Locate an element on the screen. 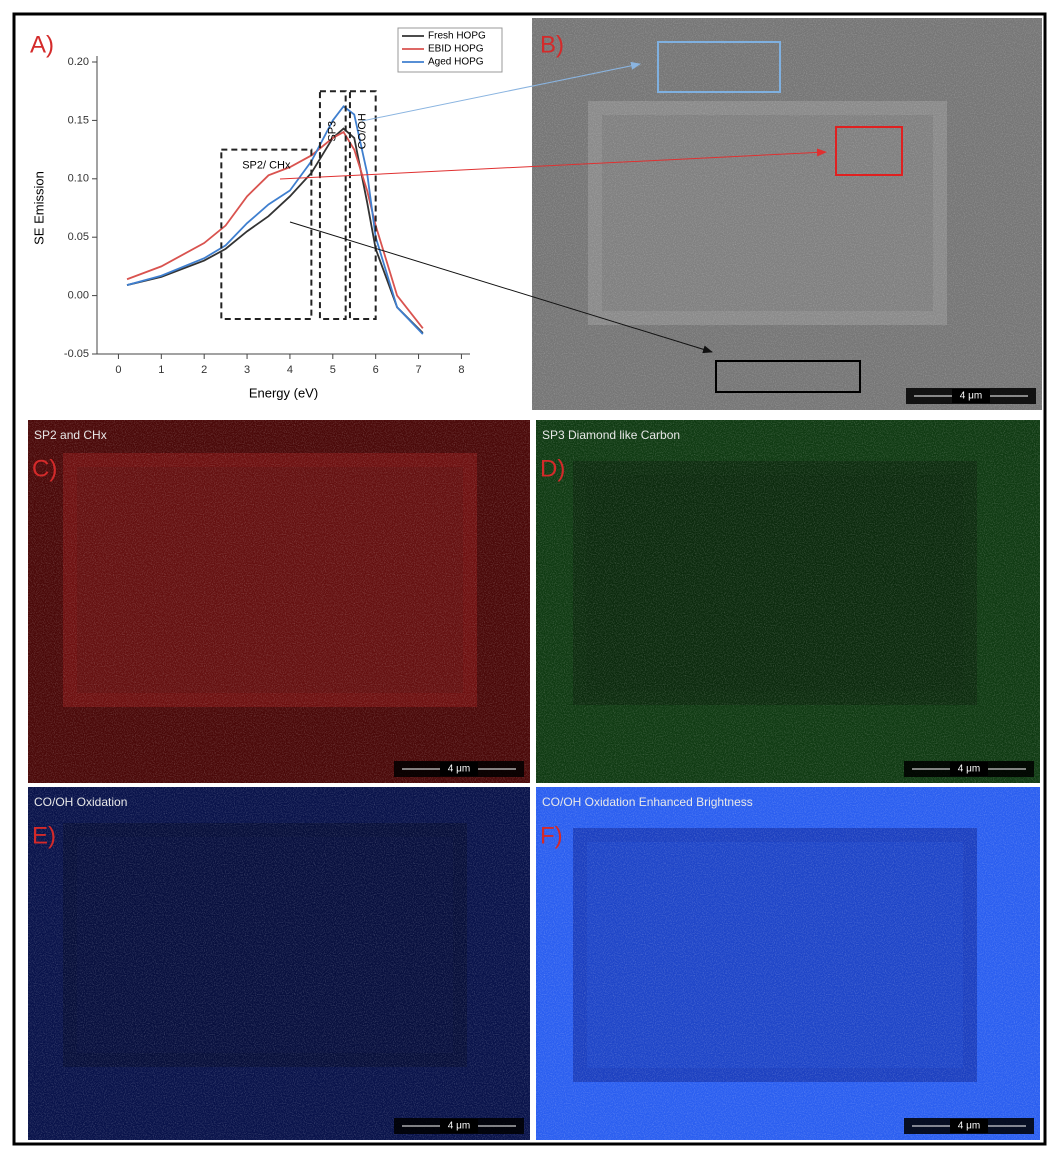 This screenshot has height=1162, width=1059. panel-label: E) is located at coordinates (44, 835).